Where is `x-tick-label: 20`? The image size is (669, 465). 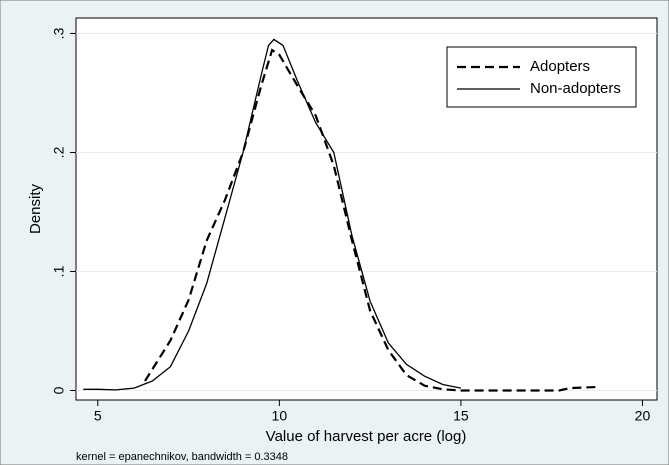 x-tick-label: 20 is located at coordinates (643, 416).